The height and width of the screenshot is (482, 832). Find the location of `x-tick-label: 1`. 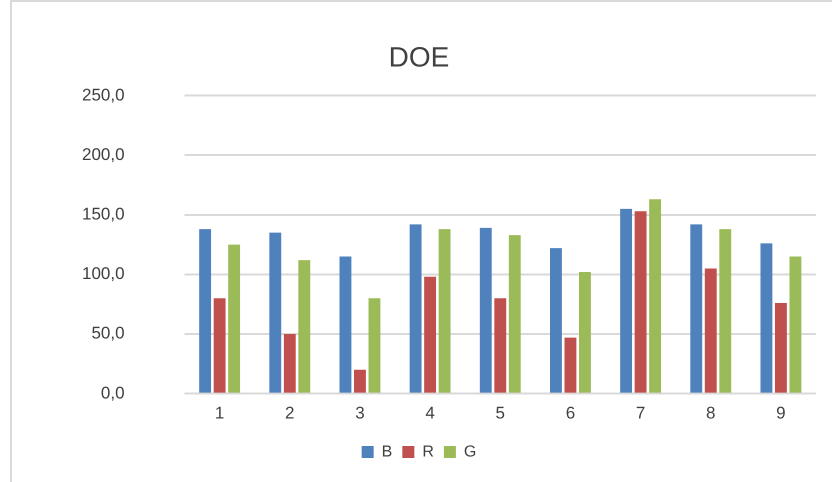

x-tick-label: 1 is located at coordinates (219, 412).